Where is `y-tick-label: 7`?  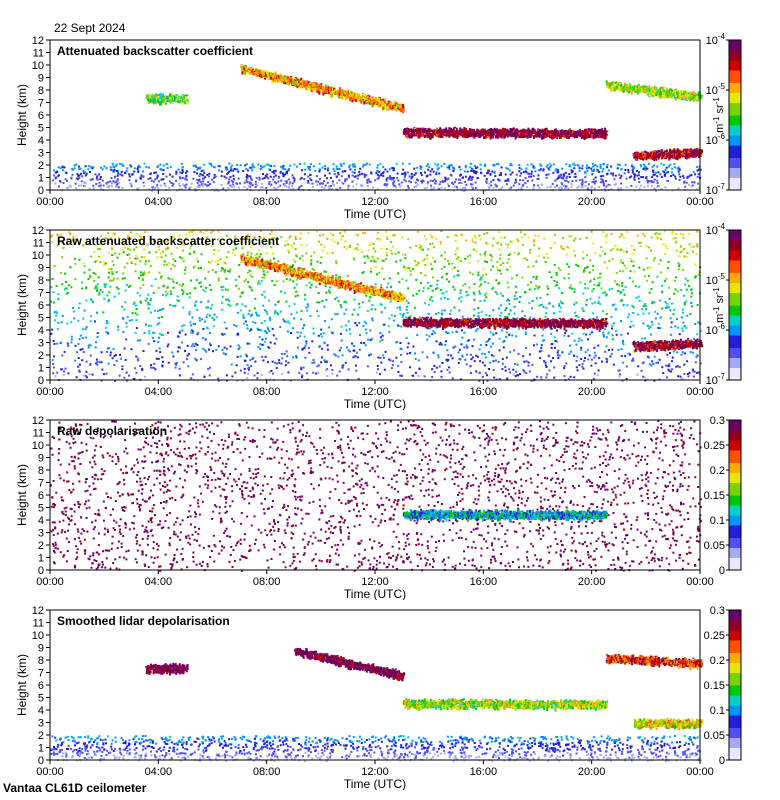
y-tick-label: 7 is located at coordinates (41, 104).